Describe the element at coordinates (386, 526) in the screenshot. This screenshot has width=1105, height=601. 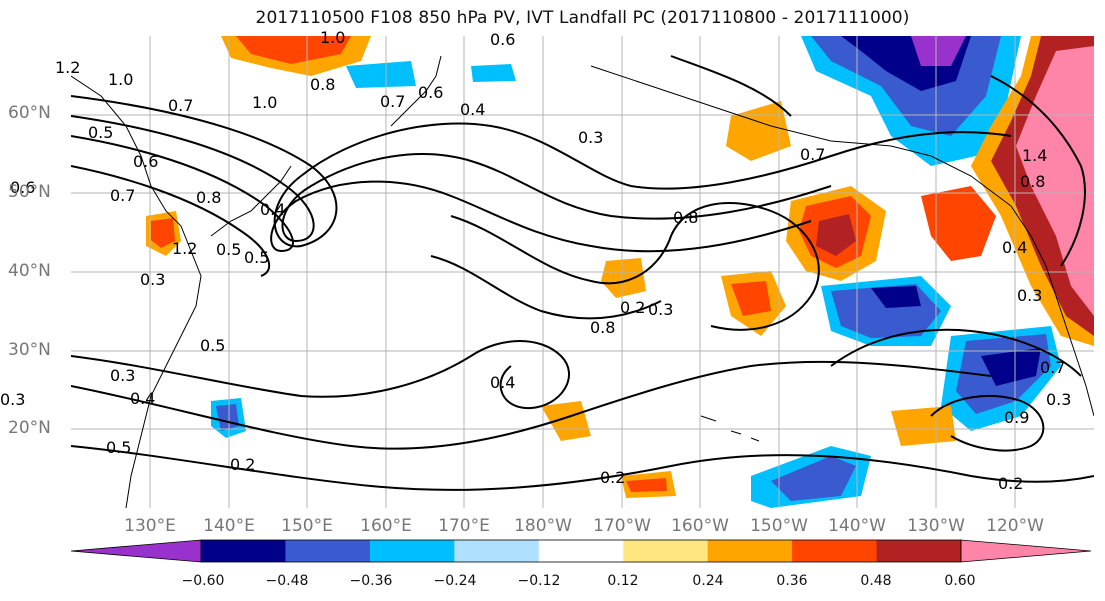
I see `lon-label: 160°E` at that location.